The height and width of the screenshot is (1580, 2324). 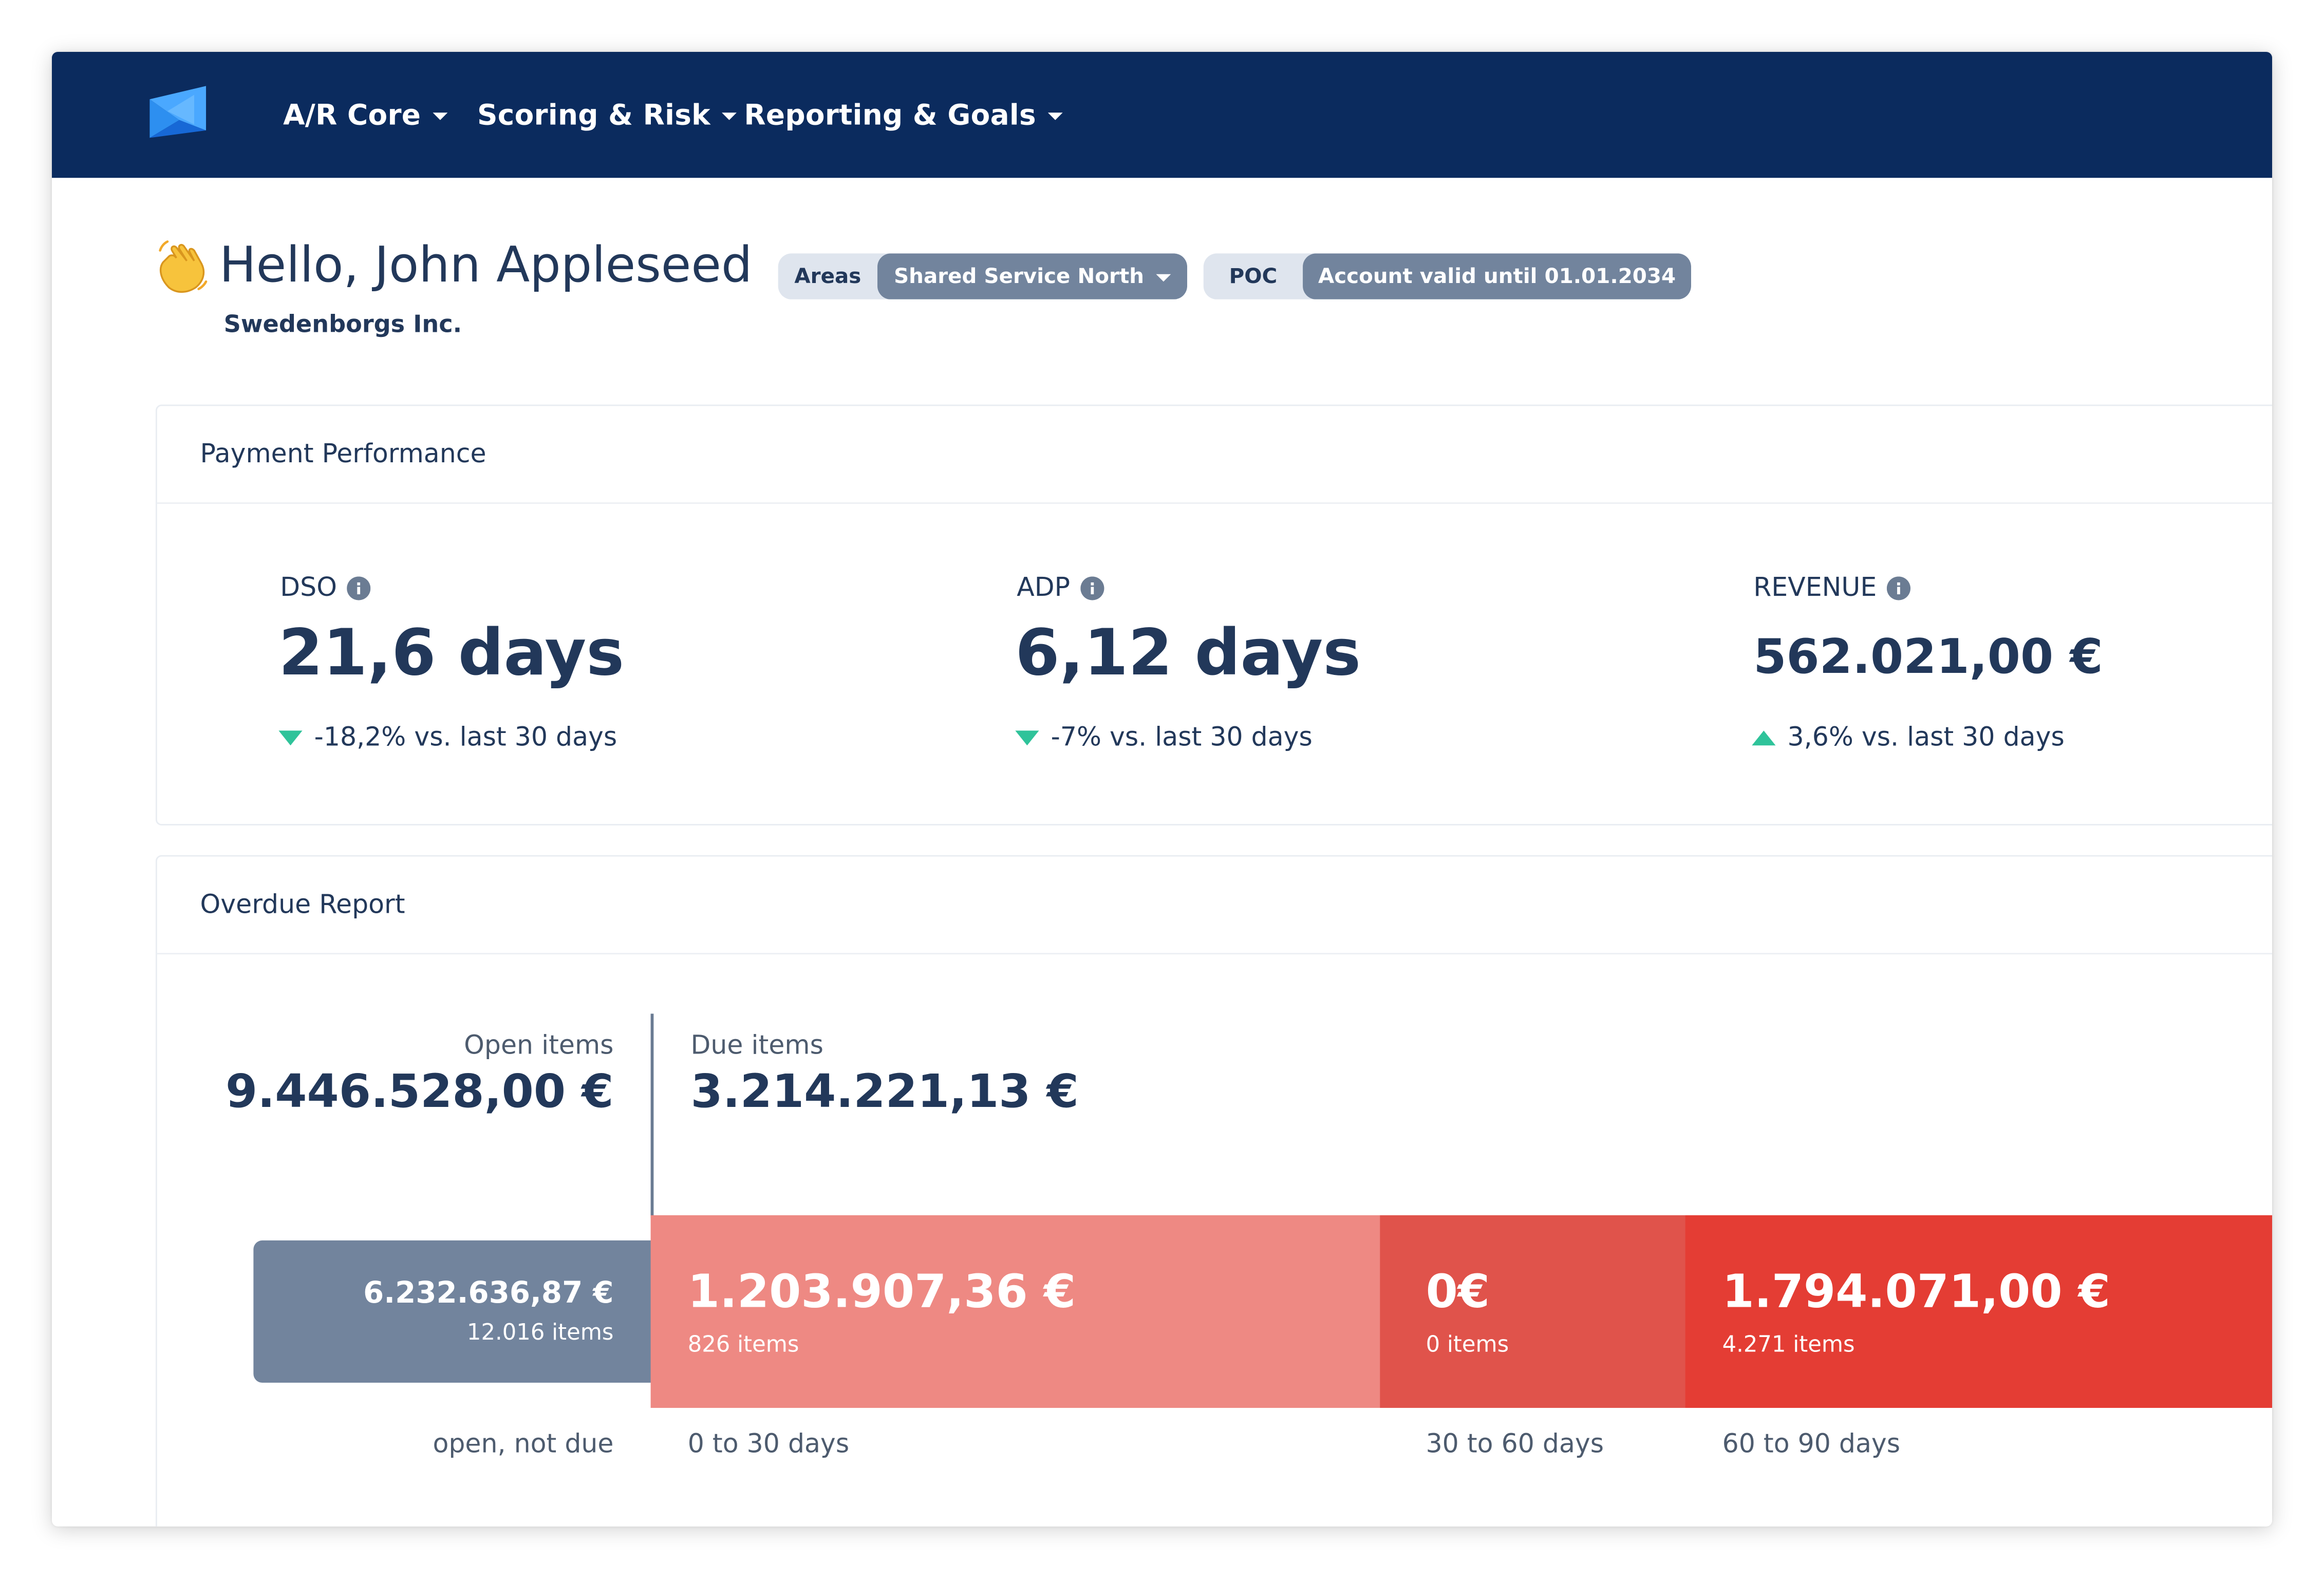 I want to click on nav-reporting-goals: Reporting & Goals, so click(x=903, y=115).